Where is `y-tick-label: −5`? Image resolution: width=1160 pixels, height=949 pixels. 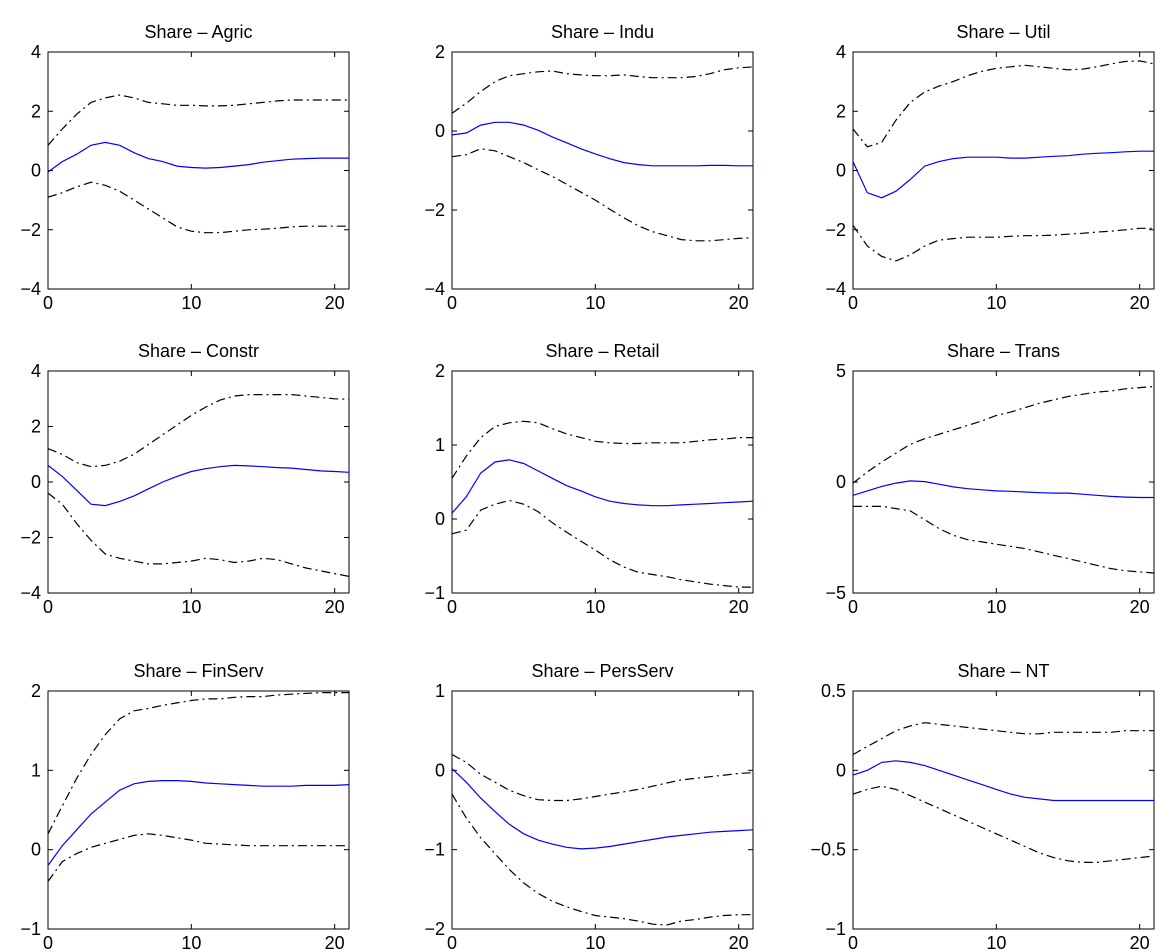 y-tick-label: −5 is located at coordinates (835, 593).